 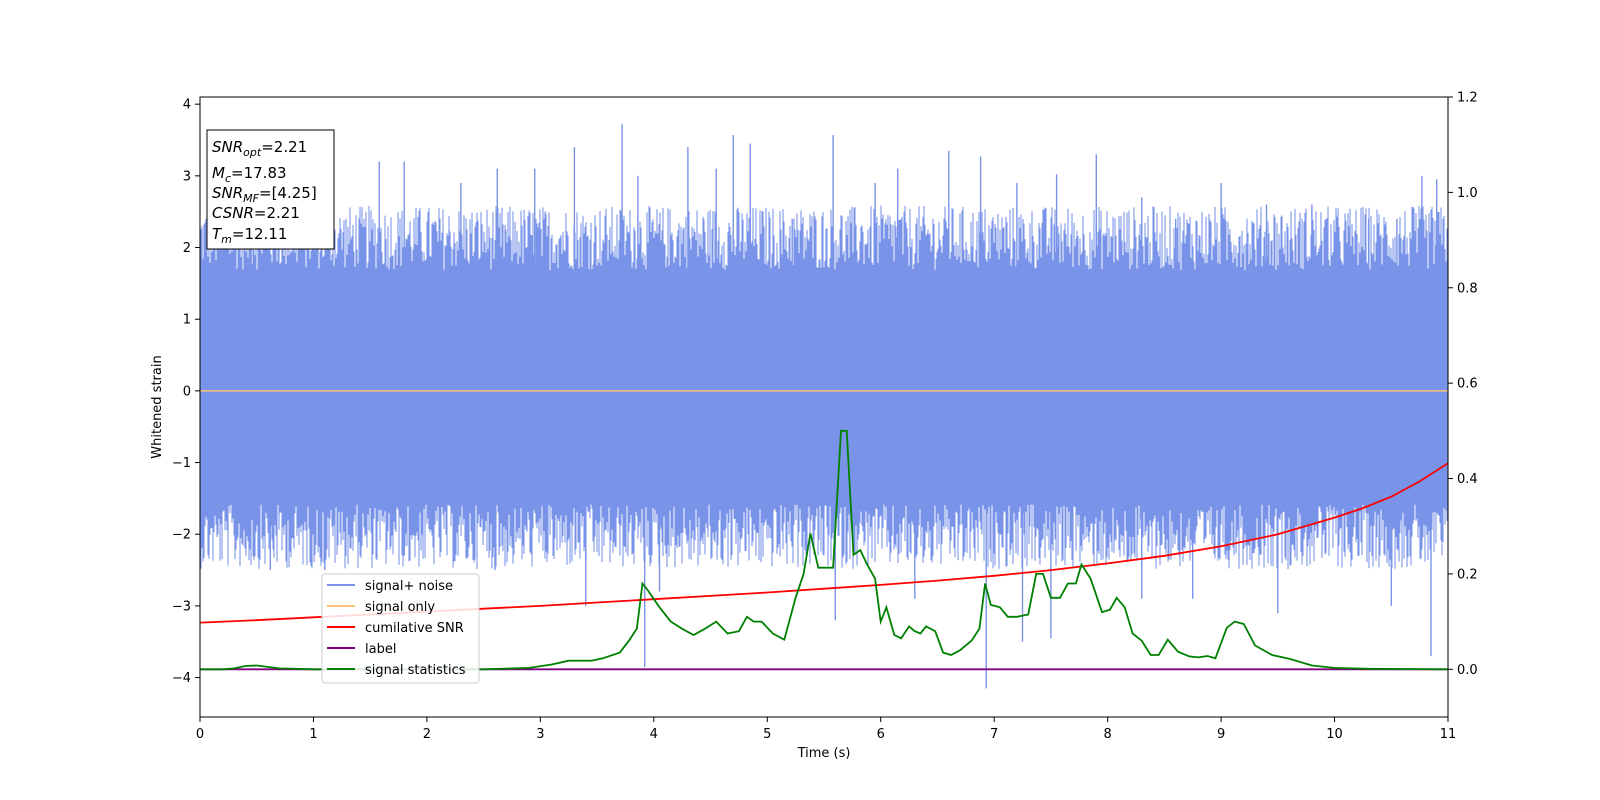 What do you see at coordinates (288, 193) in the screenshot?
I see `info-value: =[4.25]` at bounding box center [288, 193].